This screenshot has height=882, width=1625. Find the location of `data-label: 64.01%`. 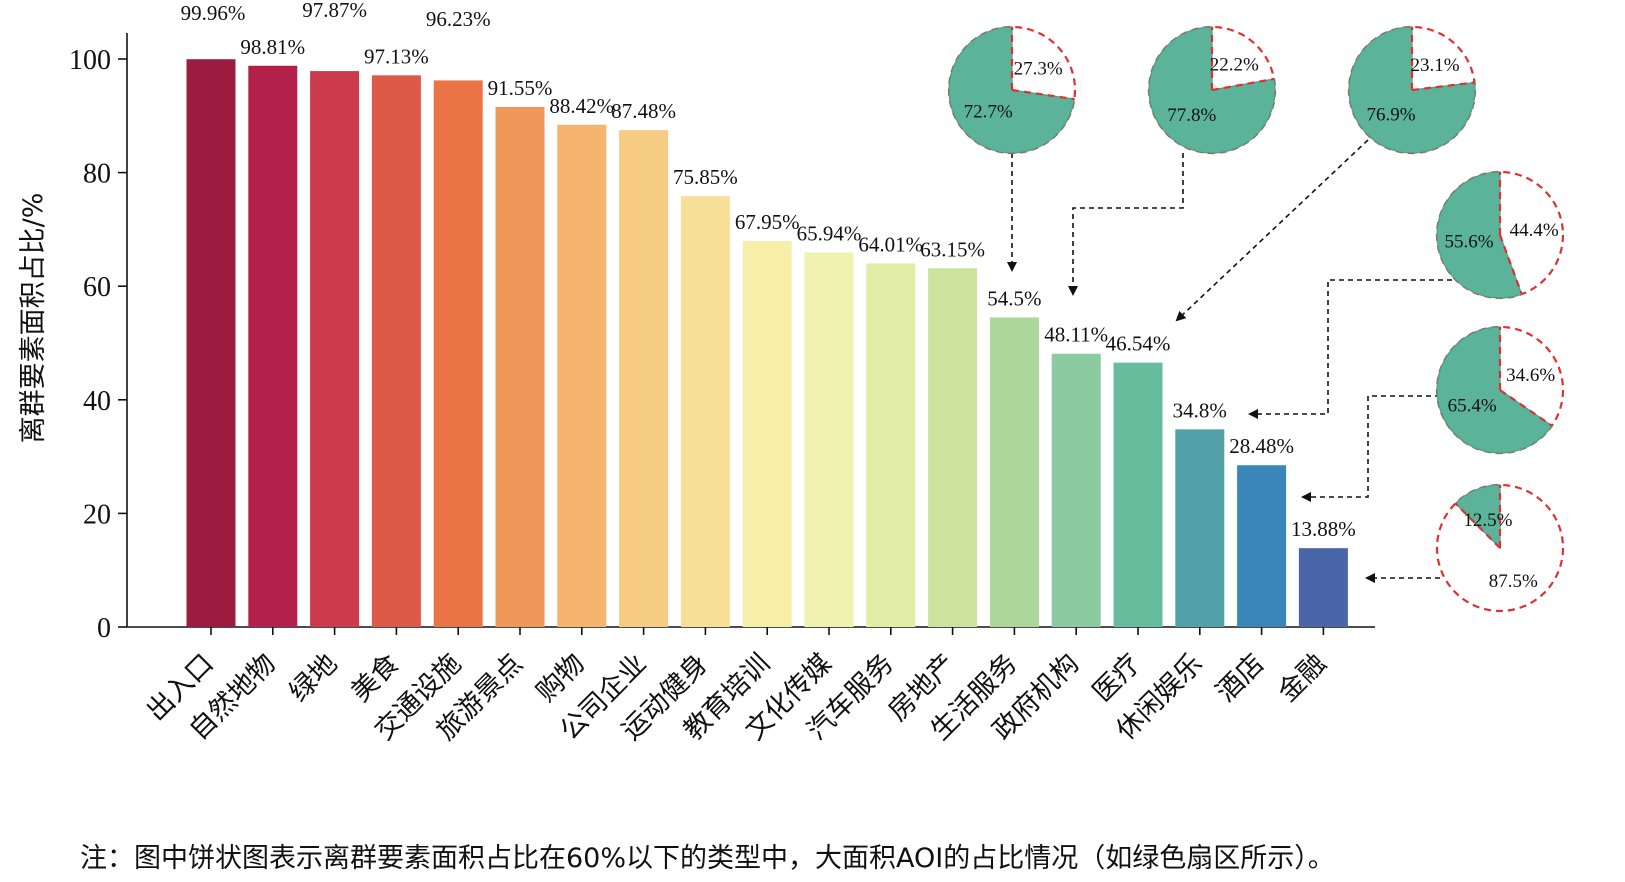

data-label: 64.01% is located at coordinates (890, 244).